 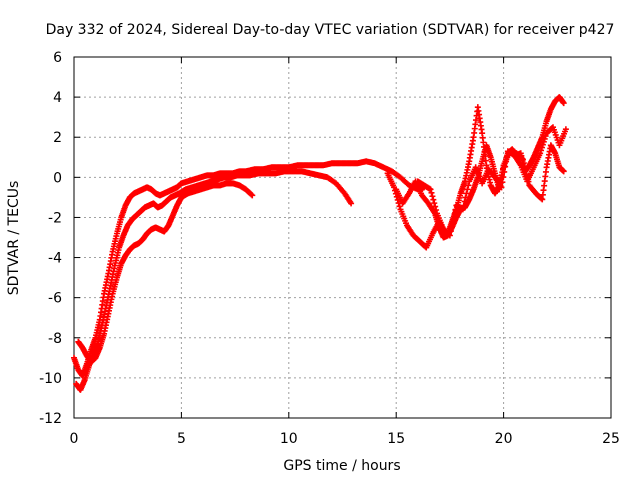 I want to click on y-tick-label: 0, so click(x=57, y=178).